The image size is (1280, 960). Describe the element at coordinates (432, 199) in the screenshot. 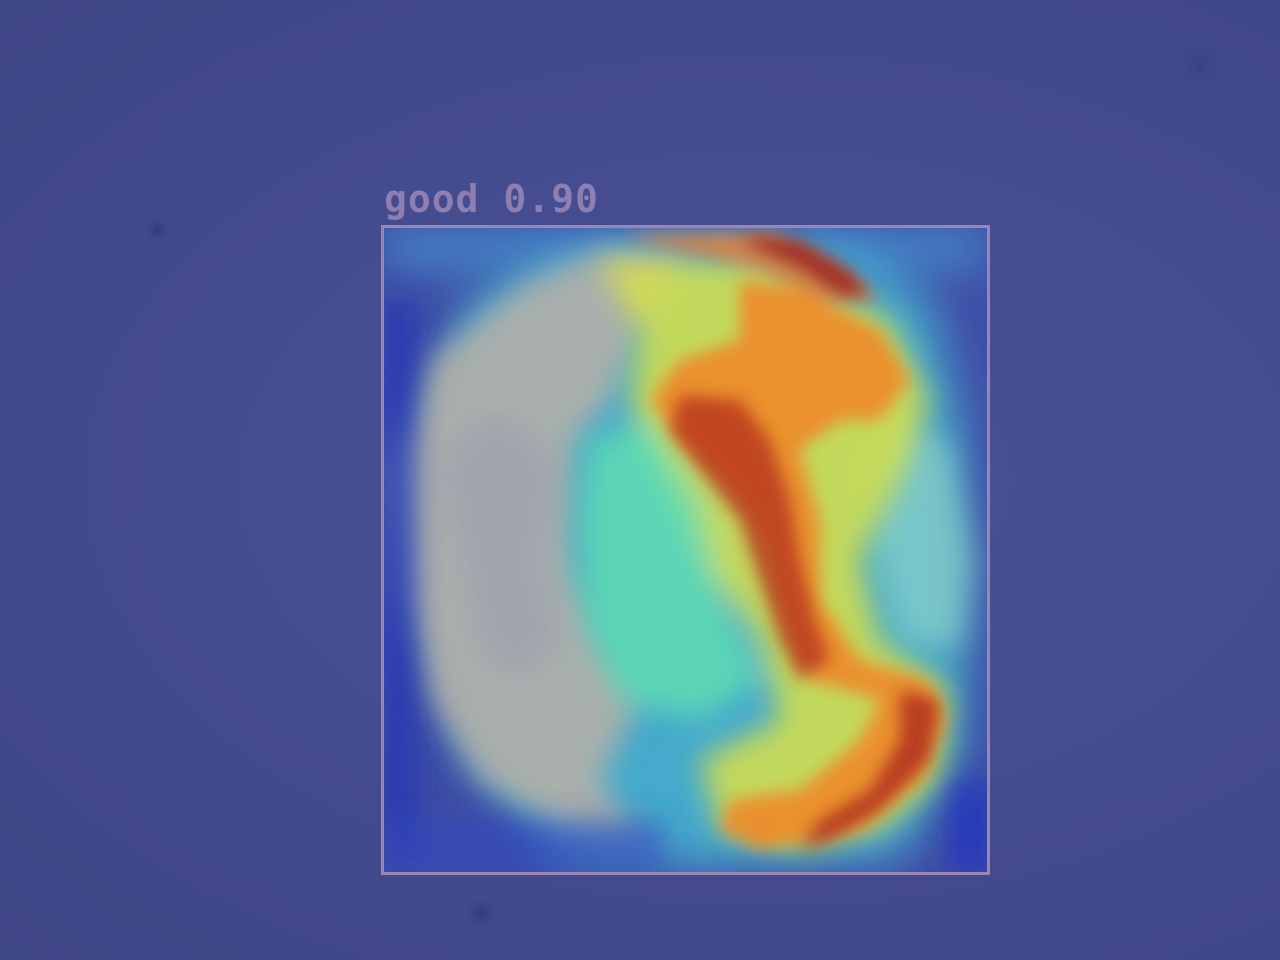

I see `class-label: good` at that location.